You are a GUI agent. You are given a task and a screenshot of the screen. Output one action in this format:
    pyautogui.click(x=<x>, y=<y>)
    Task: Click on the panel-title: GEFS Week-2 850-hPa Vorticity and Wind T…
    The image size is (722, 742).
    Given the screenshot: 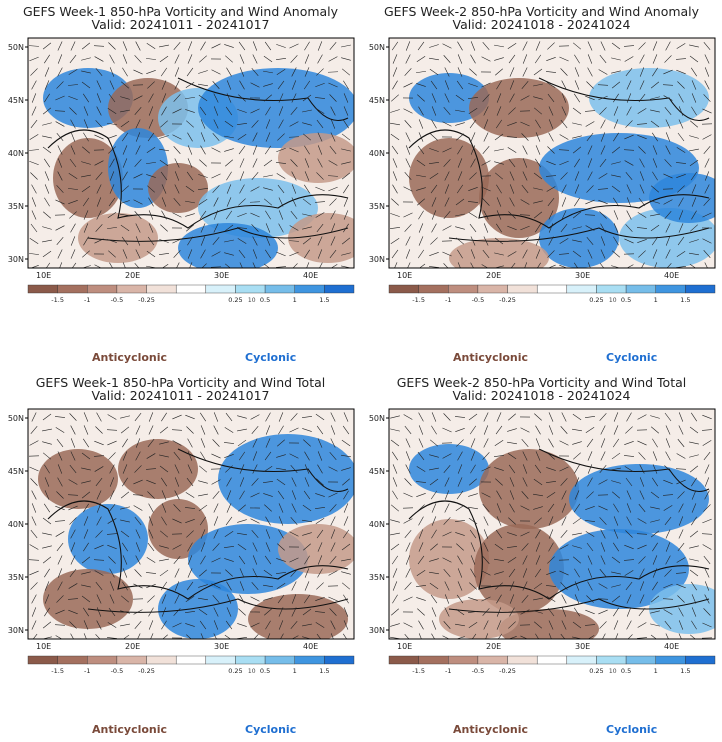 What is the action you would take?
    pyautogui.click(x=541, y=382)
    